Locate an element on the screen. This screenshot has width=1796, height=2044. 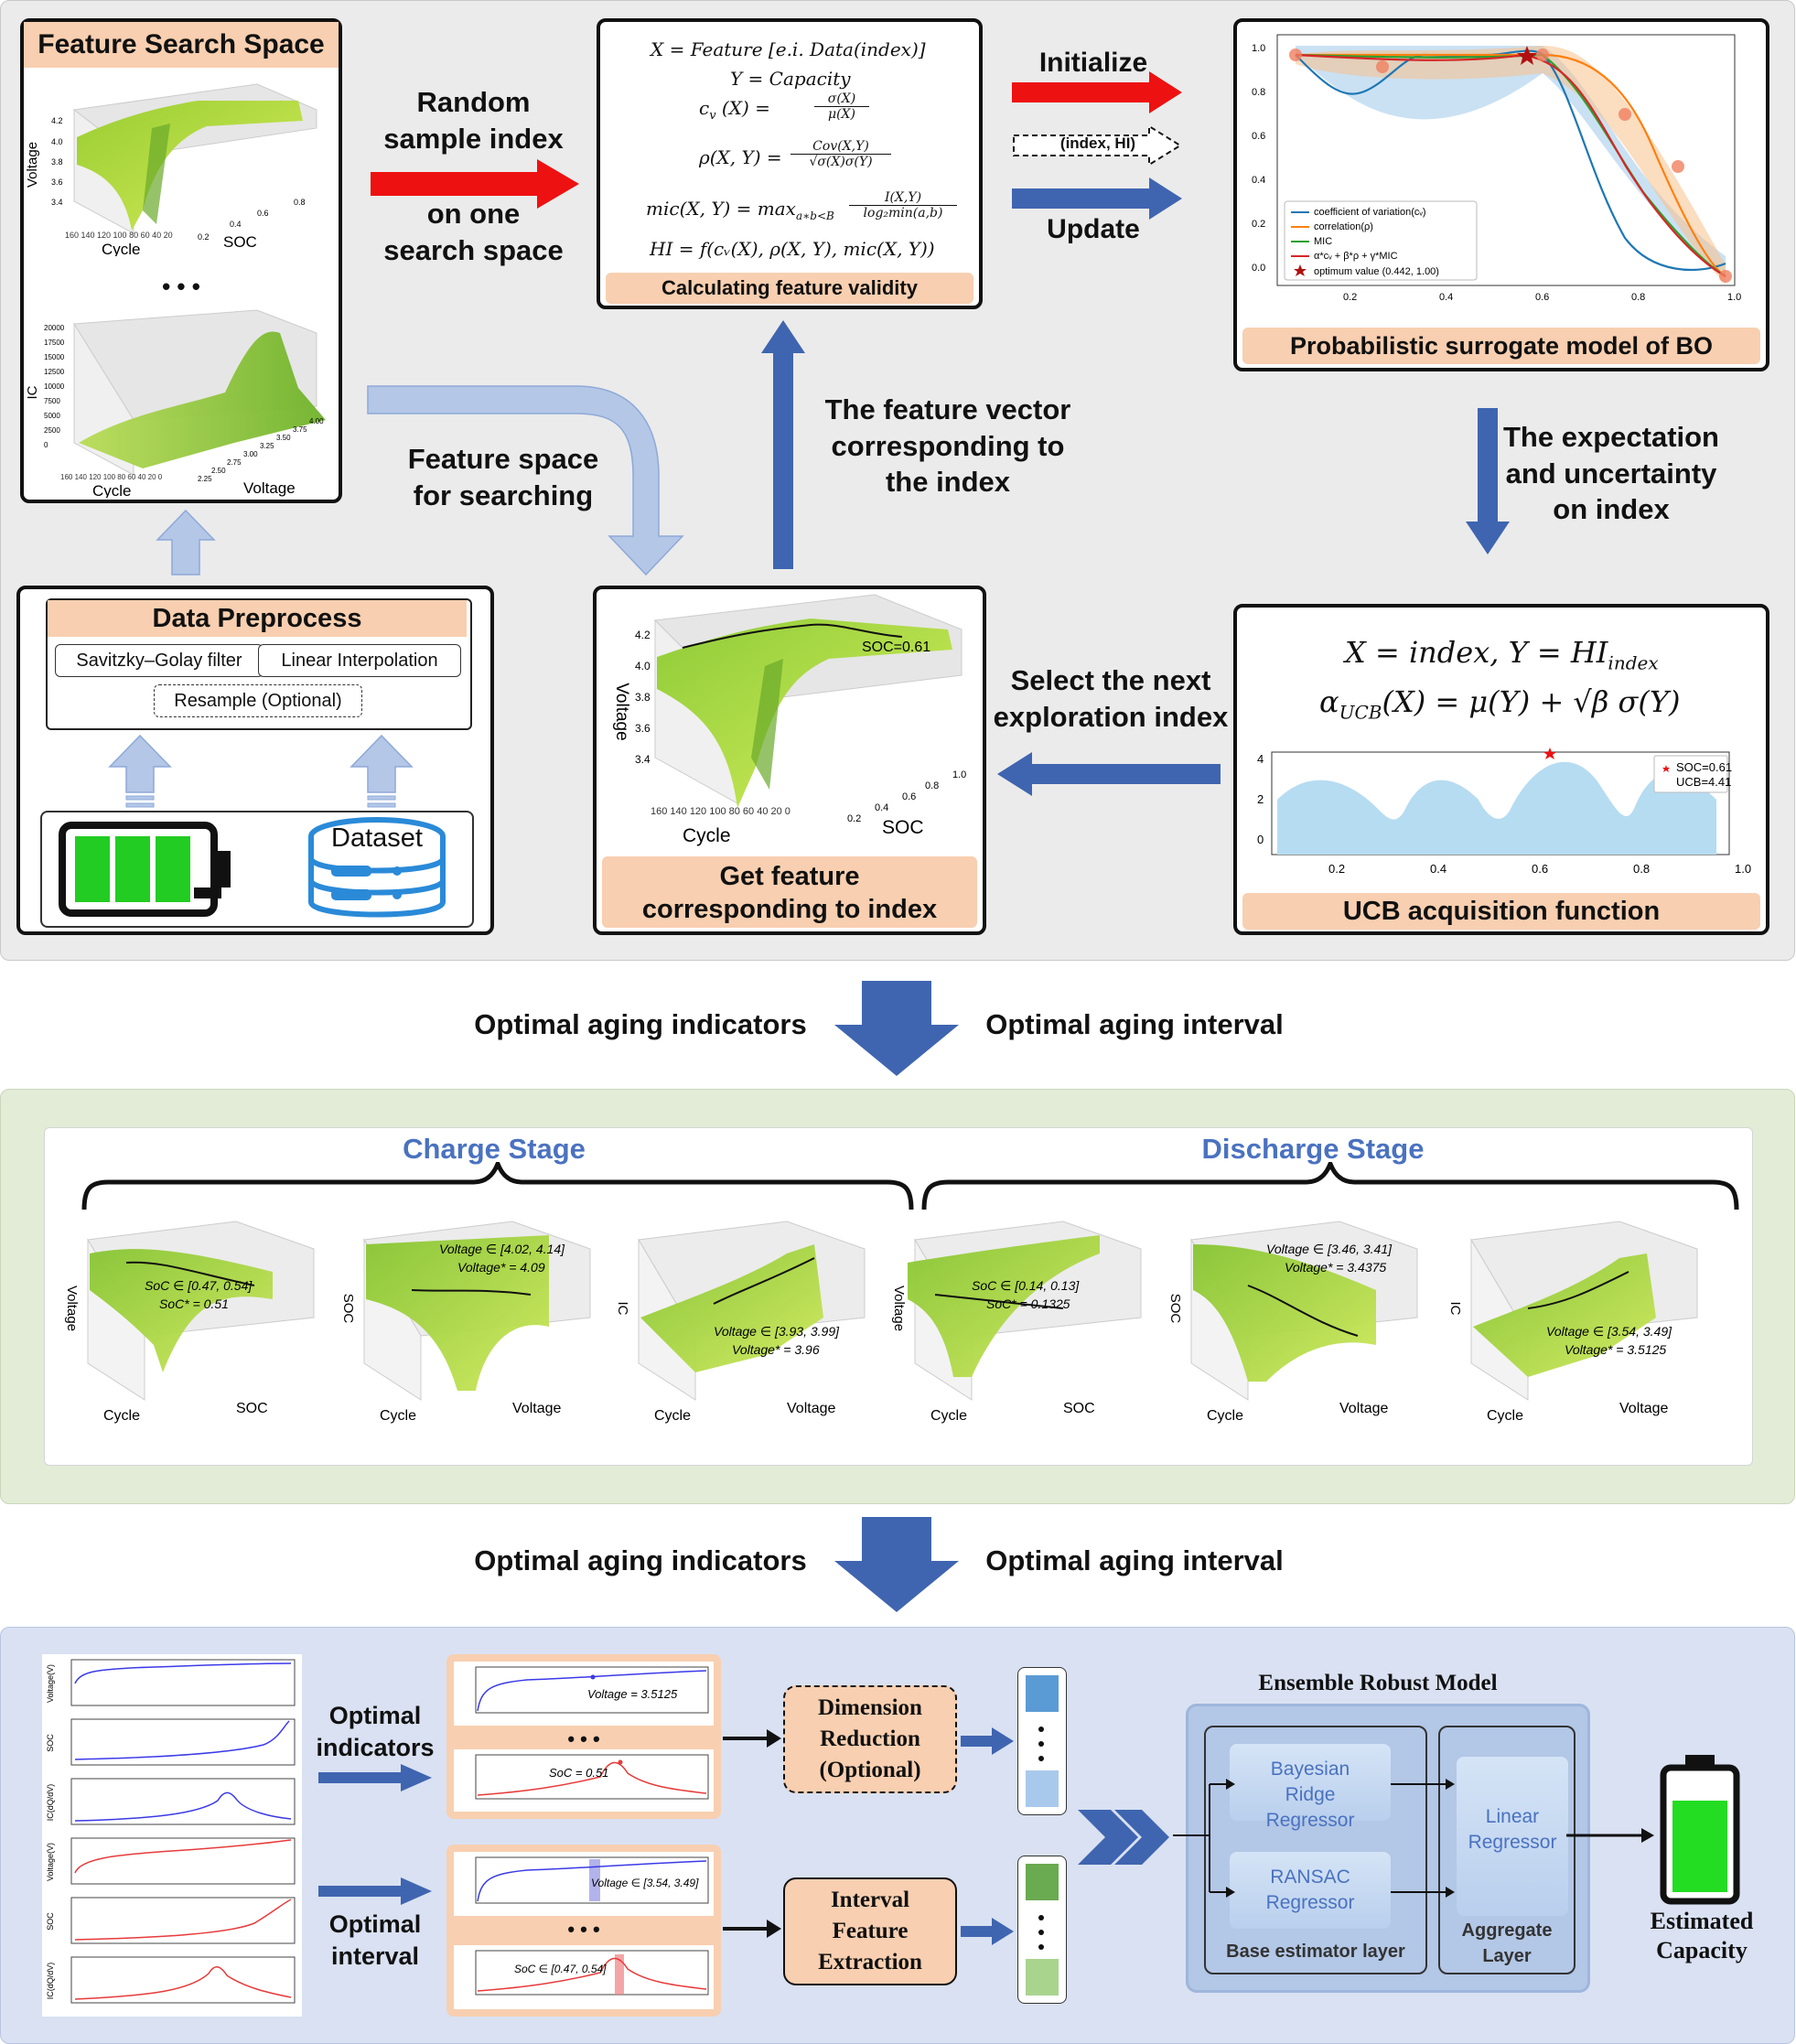
stage-plot-1-xlabel: Cycle is located at coordinates (121, 1416).